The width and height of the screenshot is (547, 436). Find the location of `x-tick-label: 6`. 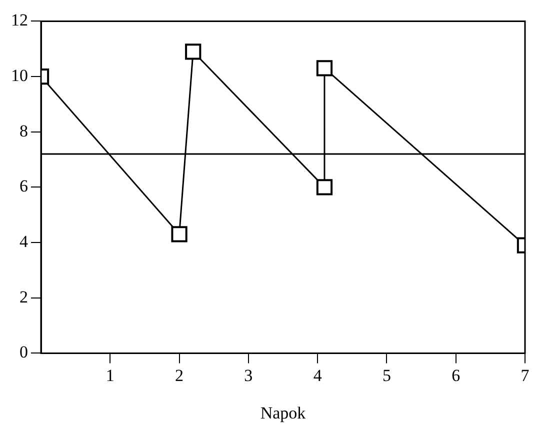

x-tick-label: 6 is located at coordinates (456, 375).